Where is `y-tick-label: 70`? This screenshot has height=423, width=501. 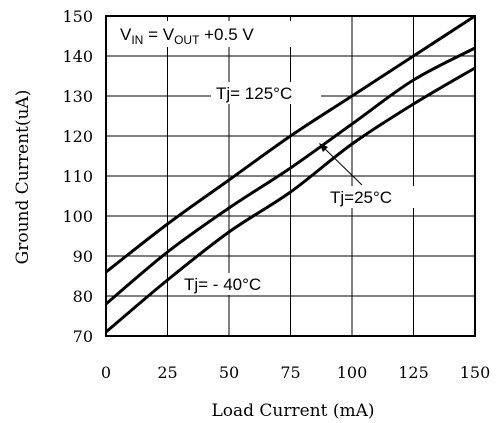 y-tick-label: 70 is located at coordinates (83, 336).